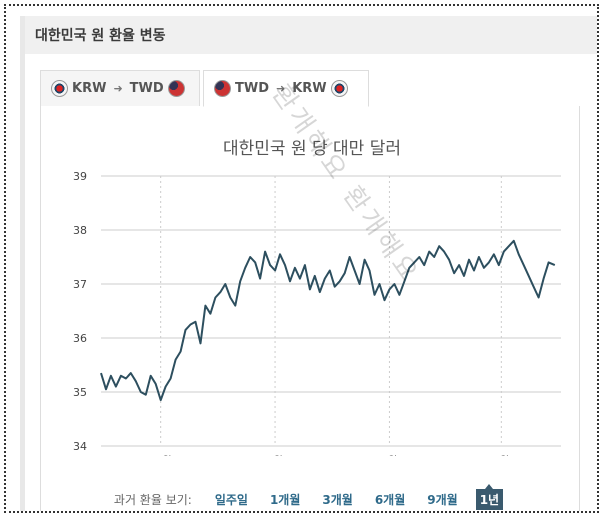 Image resolution: width=605 pixels, height=519 pixels. I want to click on y-tick-label: 34, so click(80, 446).